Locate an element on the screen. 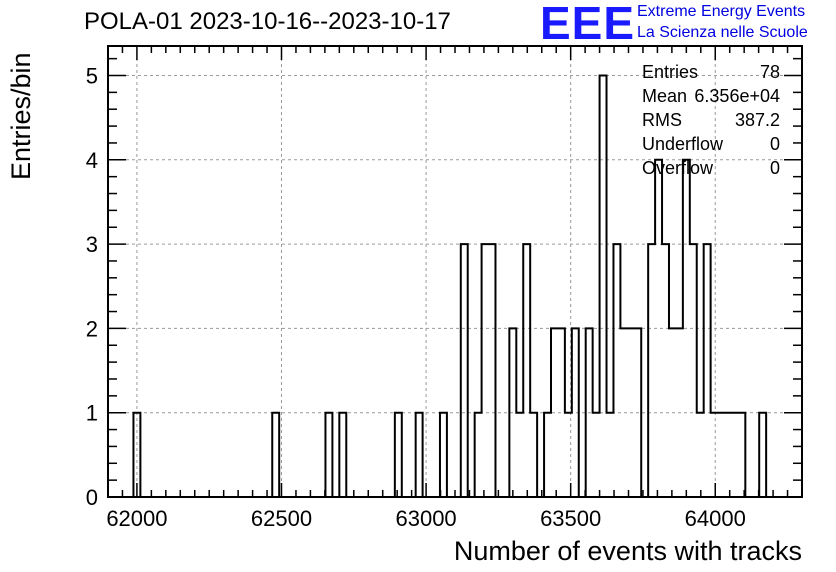  stat-row-underflow: Underflow 0 is located at coordinates (711, 144).